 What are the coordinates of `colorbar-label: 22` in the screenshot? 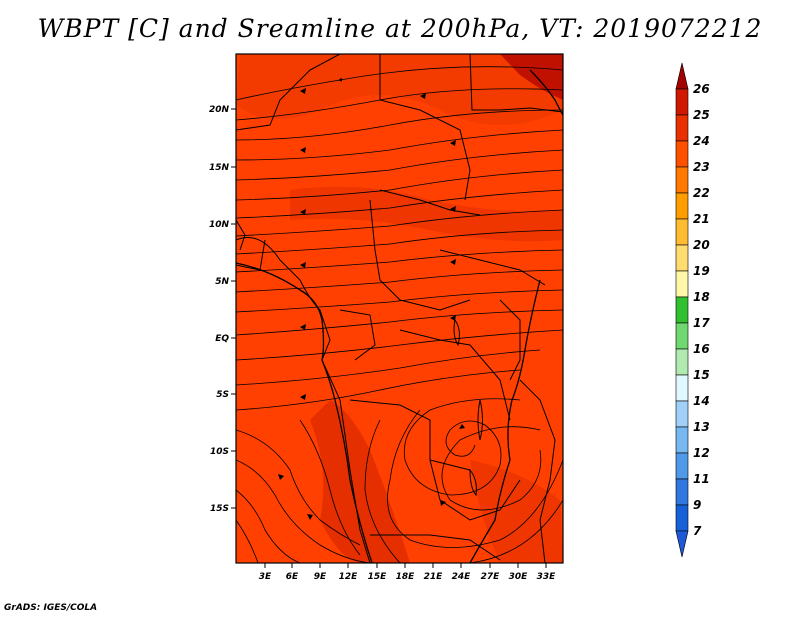 It's located at (701, 193).